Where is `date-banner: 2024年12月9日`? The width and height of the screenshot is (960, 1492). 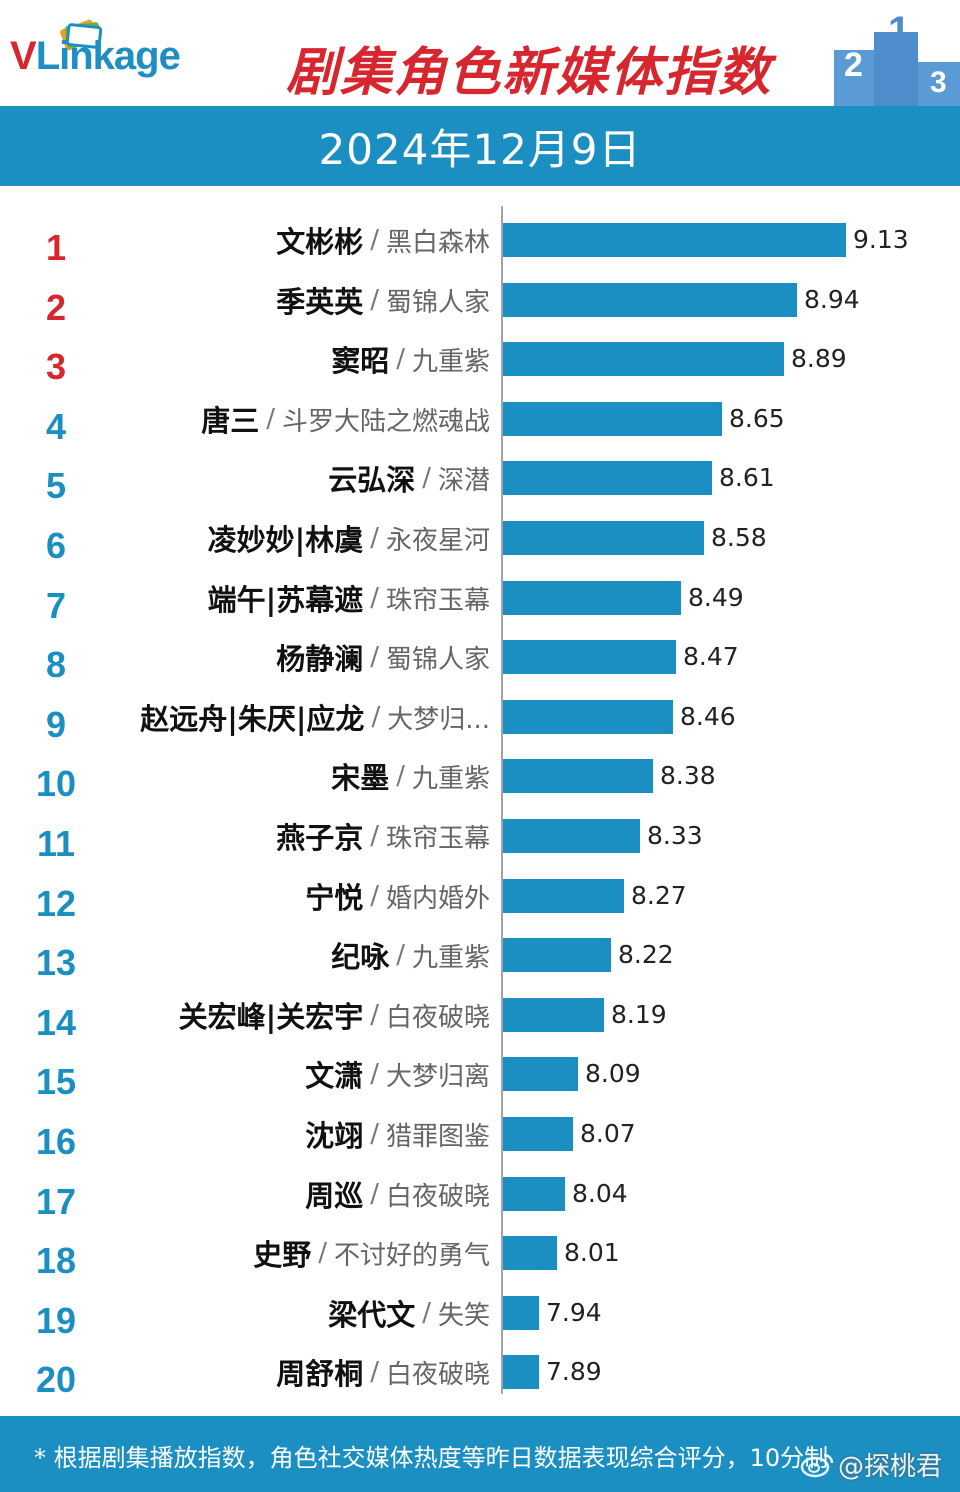
date-banner: 2024年12月9日 is located at coordinates (480, 146).